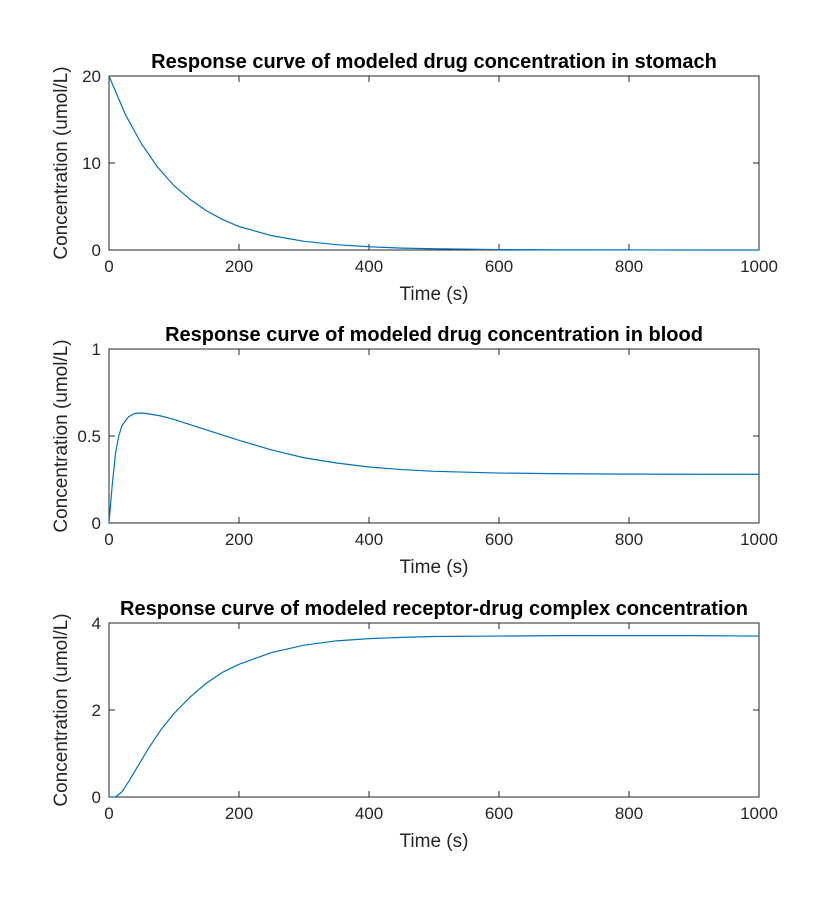  Describe the element at coordinates (96, 349) in the screenshot. I see `y-tick-label: 1` at that location.